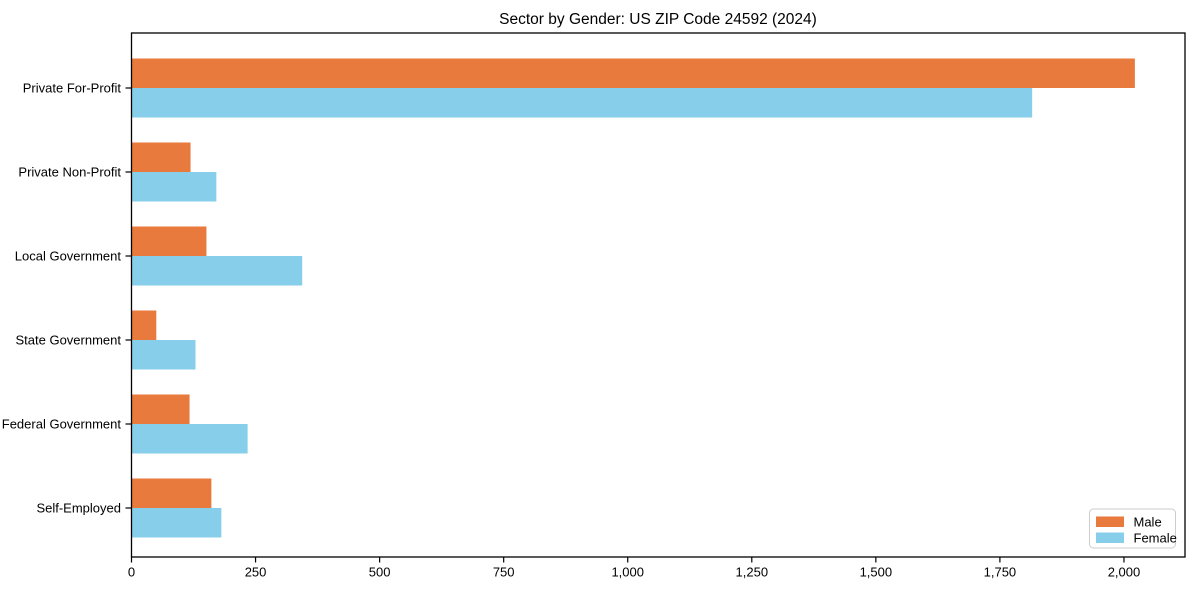 Image resolution: width=1200 pixels, height=600 pixels. Describe the element at coordinates (752, 572) in the screenshot. I see `x-tick-label: 1,250` at that location.